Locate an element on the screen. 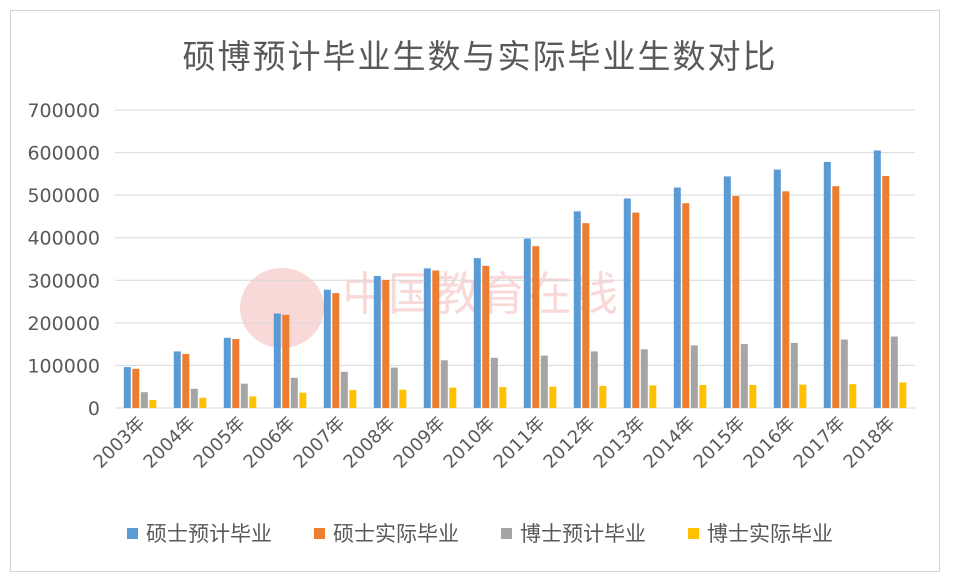 Image resolution: width=960 pixels, height=585 pixels. y-tick-label: 0 is located at coordinates (94, 409).